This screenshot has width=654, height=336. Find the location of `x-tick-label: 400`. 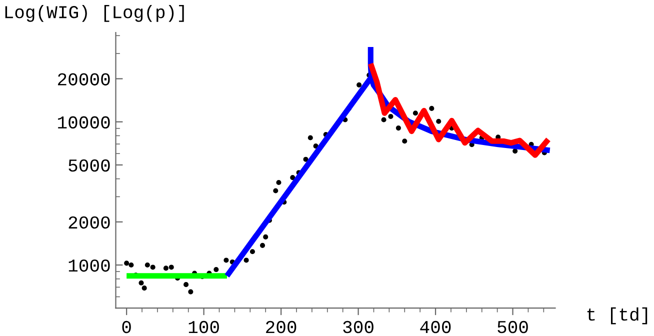

x-tick-label: 400 is located at coordinates (435, 327).